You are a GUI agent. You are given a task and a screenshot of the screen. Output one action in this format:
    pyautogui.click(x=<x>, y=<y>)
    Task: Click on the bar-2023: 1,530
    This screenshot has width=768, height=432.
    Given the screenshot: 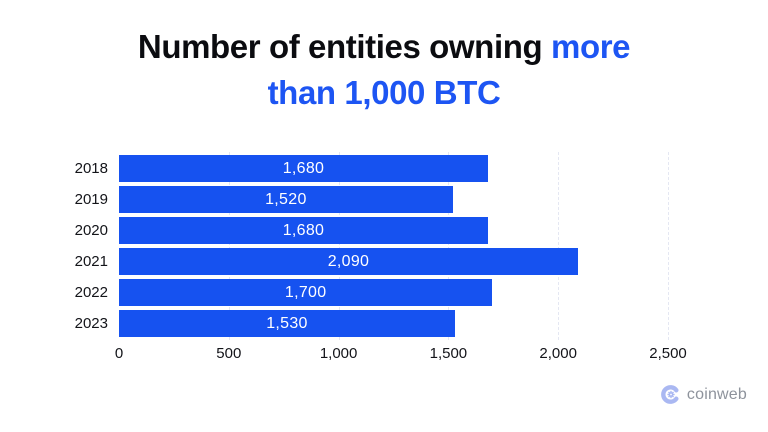 What is the action you would take?
    pyautogui.click(x=287, y=323)
    